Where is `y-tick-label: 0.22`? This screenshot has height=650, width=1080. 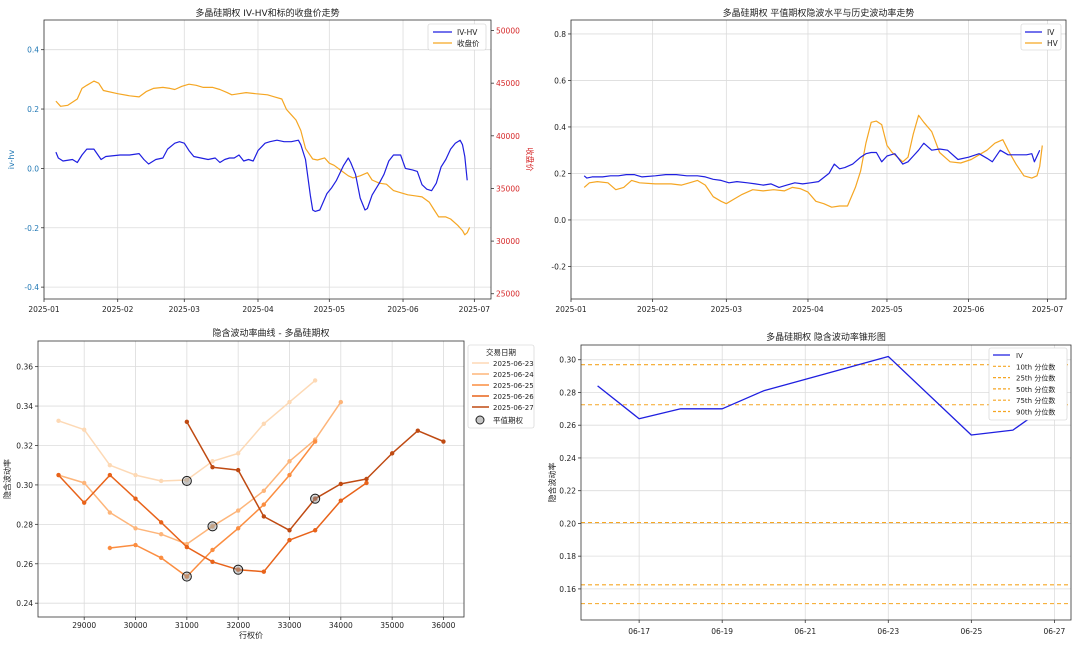
y-tick-label: 0.22 is located at coordinates (567, 491).